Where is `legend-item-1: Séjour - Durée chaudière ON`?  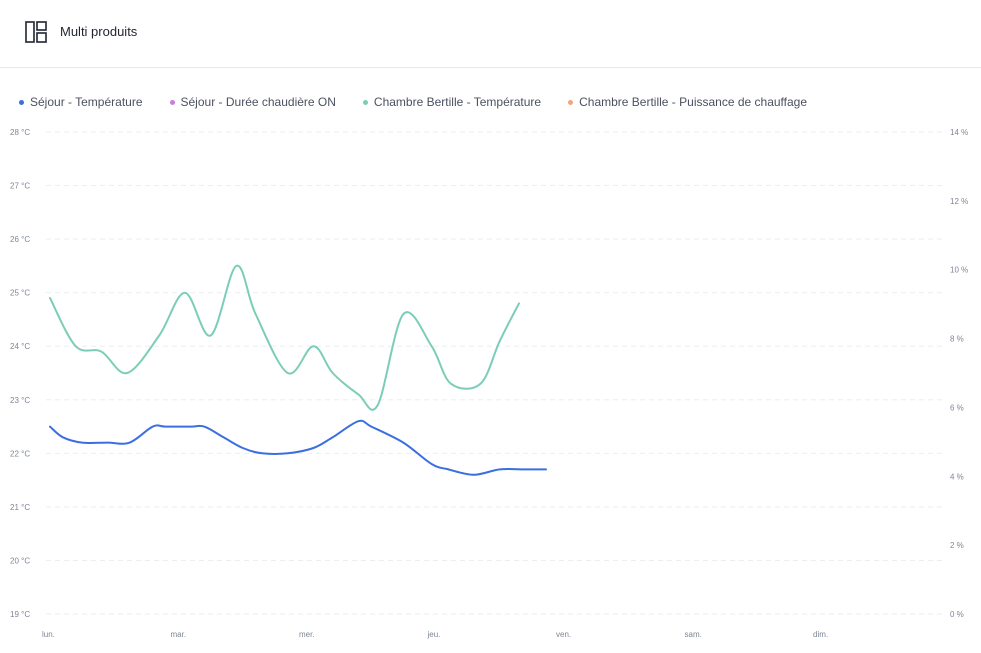 legend-item-1: Séjour - Durée chaudière ON is located at coordinates (250, 102).